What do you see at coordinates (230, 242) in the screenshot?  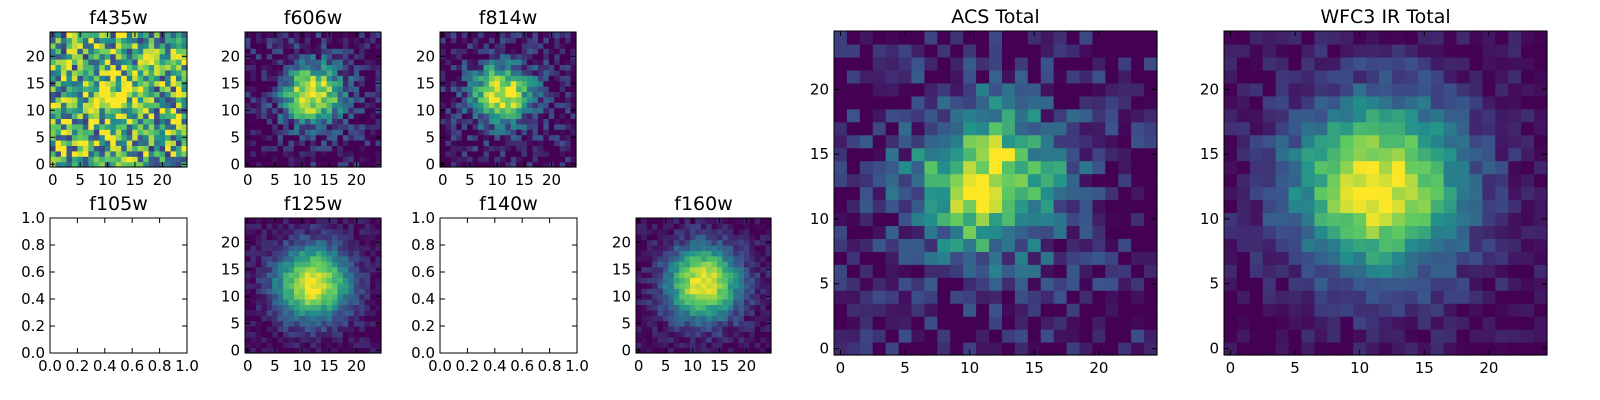 I see `y-tick-label: 20` at bounding box center [230, 242].